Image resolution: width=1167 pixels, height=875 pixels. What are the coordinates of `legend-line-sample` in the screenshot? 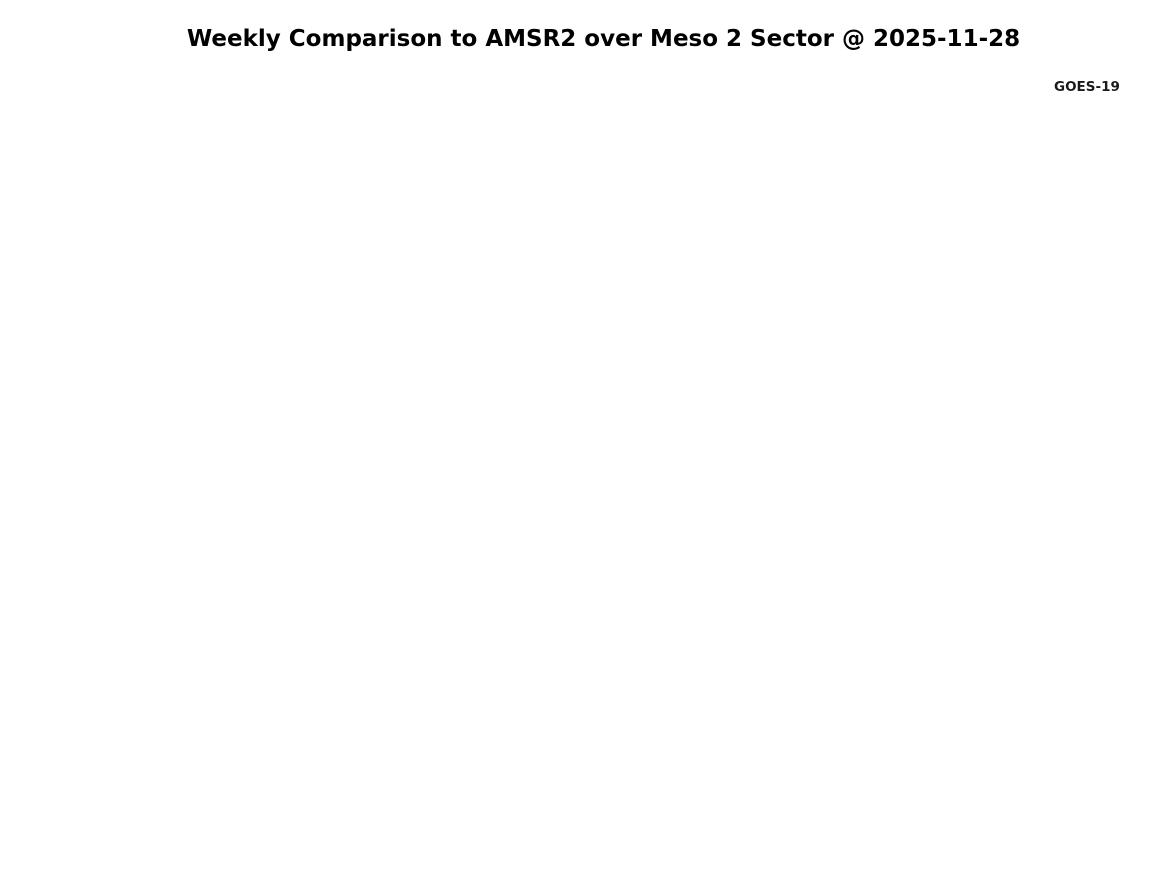 It's located at (1014, 87).